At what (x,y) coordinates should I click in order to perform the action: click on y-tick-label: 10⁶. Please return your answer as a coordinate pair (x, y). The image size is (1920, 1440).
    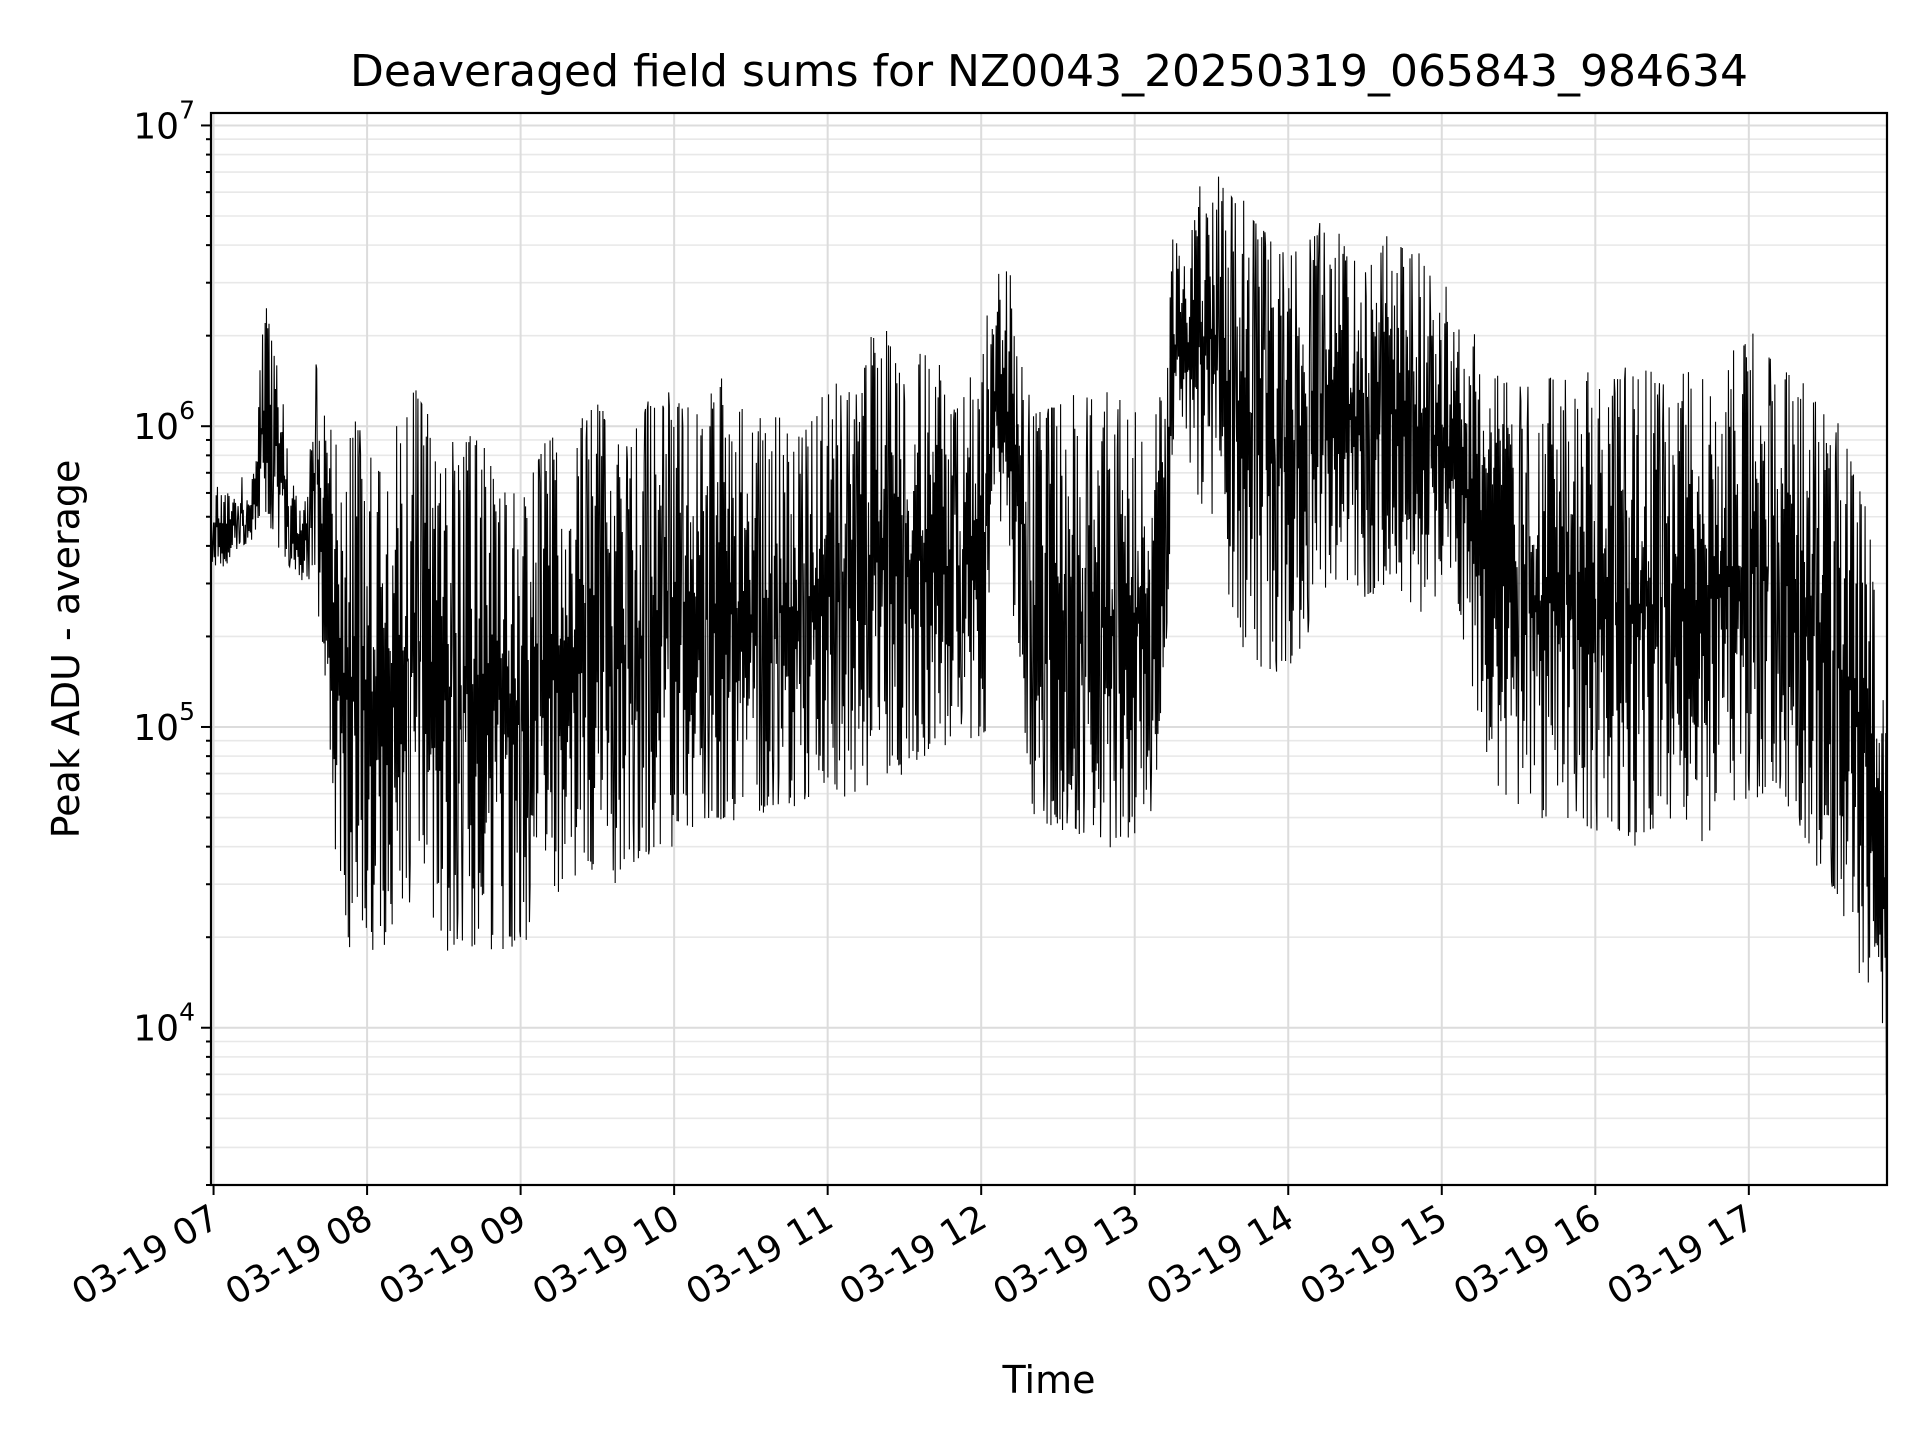
    Looking at the image, I should click on (164, 422).